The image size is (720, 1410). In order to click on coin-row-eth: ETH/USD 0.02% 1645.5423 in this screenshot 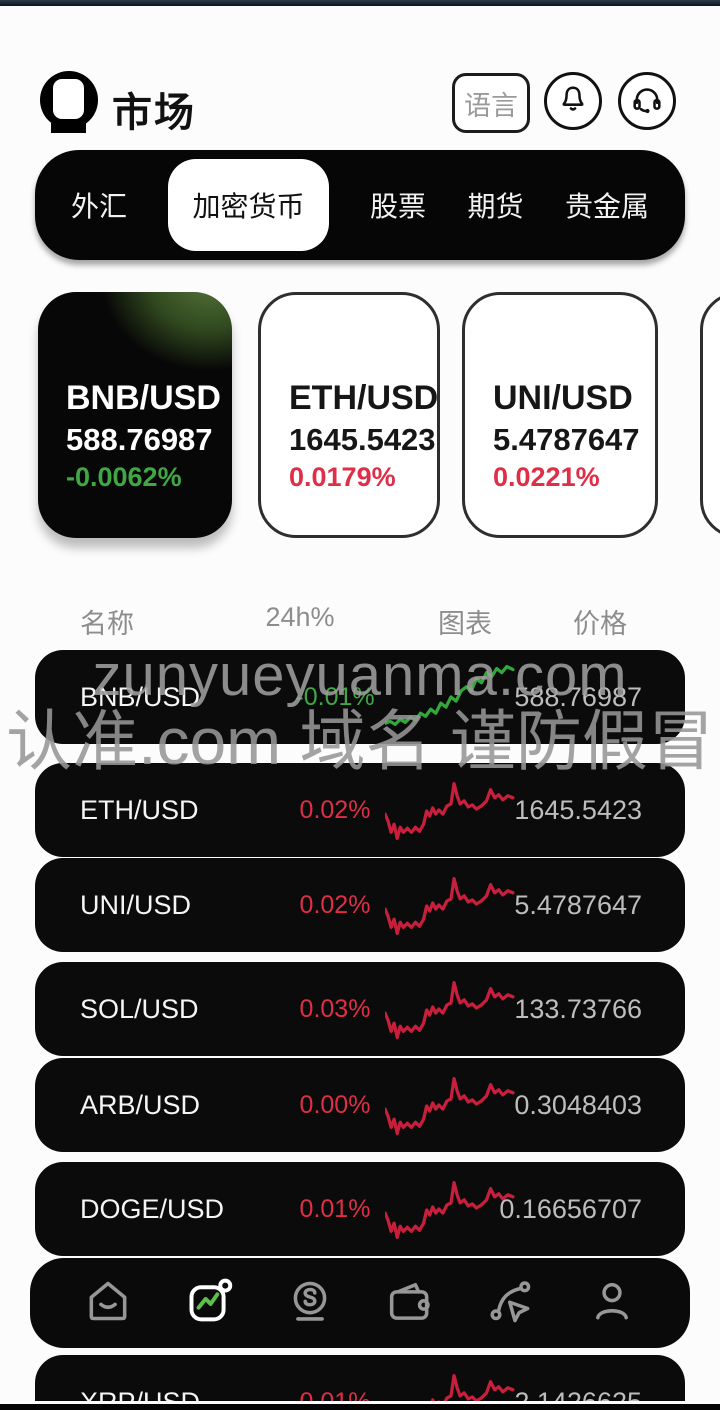, I will do `click(360, 810)`.